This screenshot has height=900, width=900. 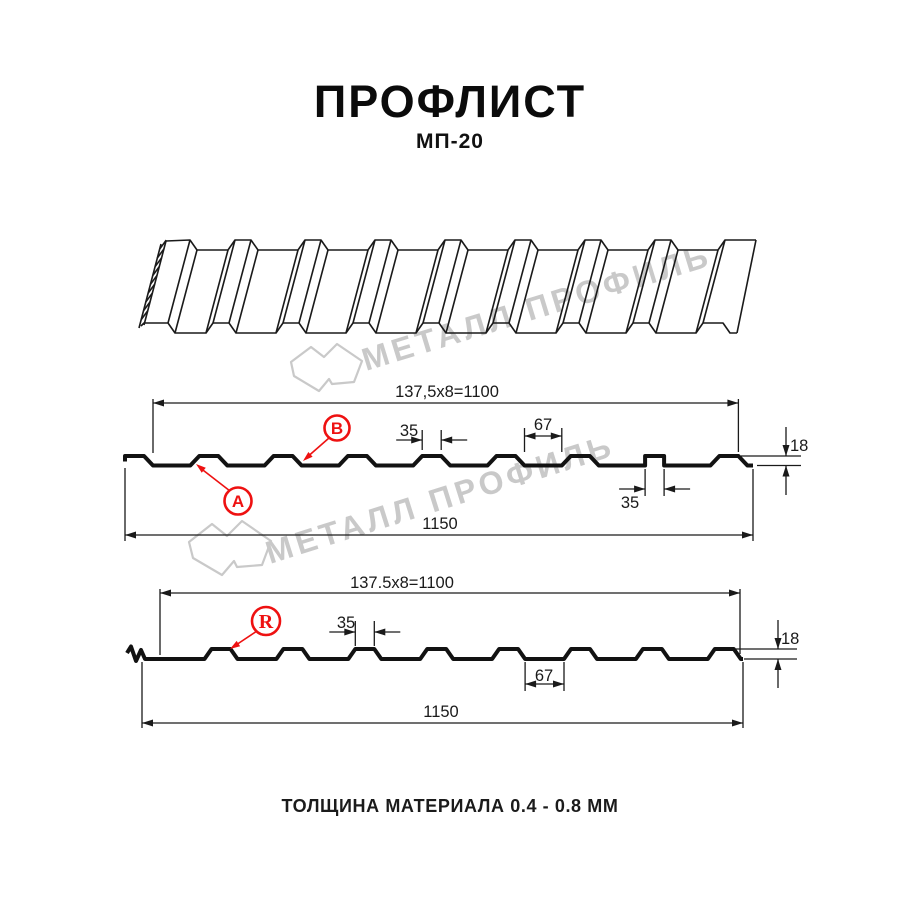 I want to click on marker-circle-r, so click(x=266, y=621).